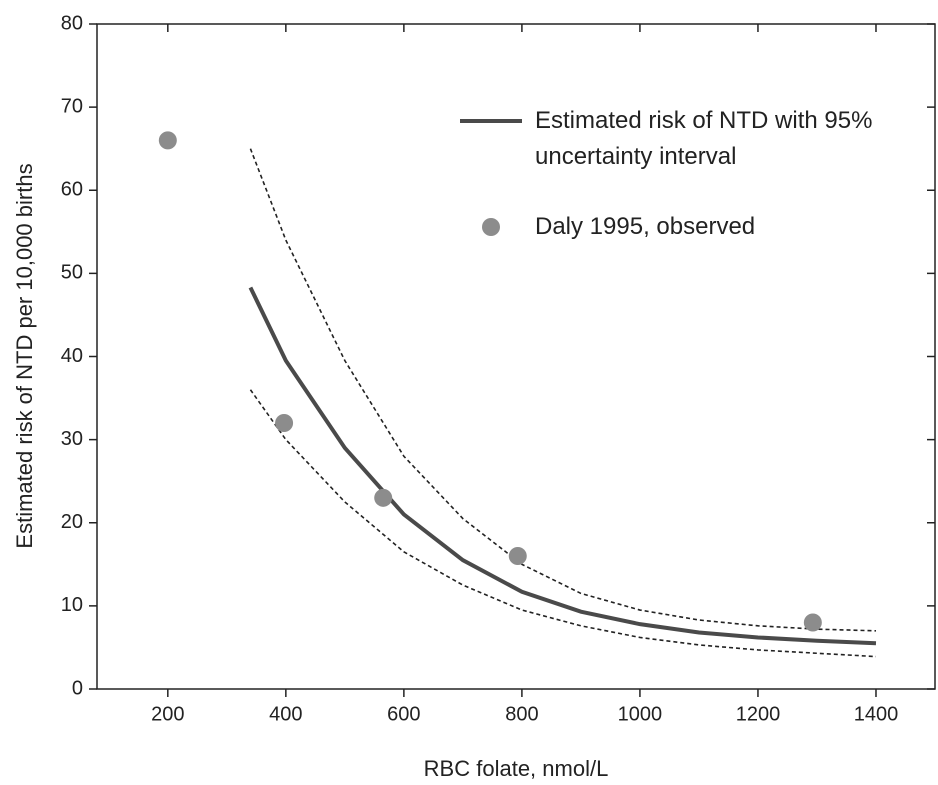 The height and width of the screenshot is (785, 938). Describe the element at coordinates (24, 355) in the screenshot. I see `y-axis-label: Estimated risk of NTD per 10,000 births` at that location.